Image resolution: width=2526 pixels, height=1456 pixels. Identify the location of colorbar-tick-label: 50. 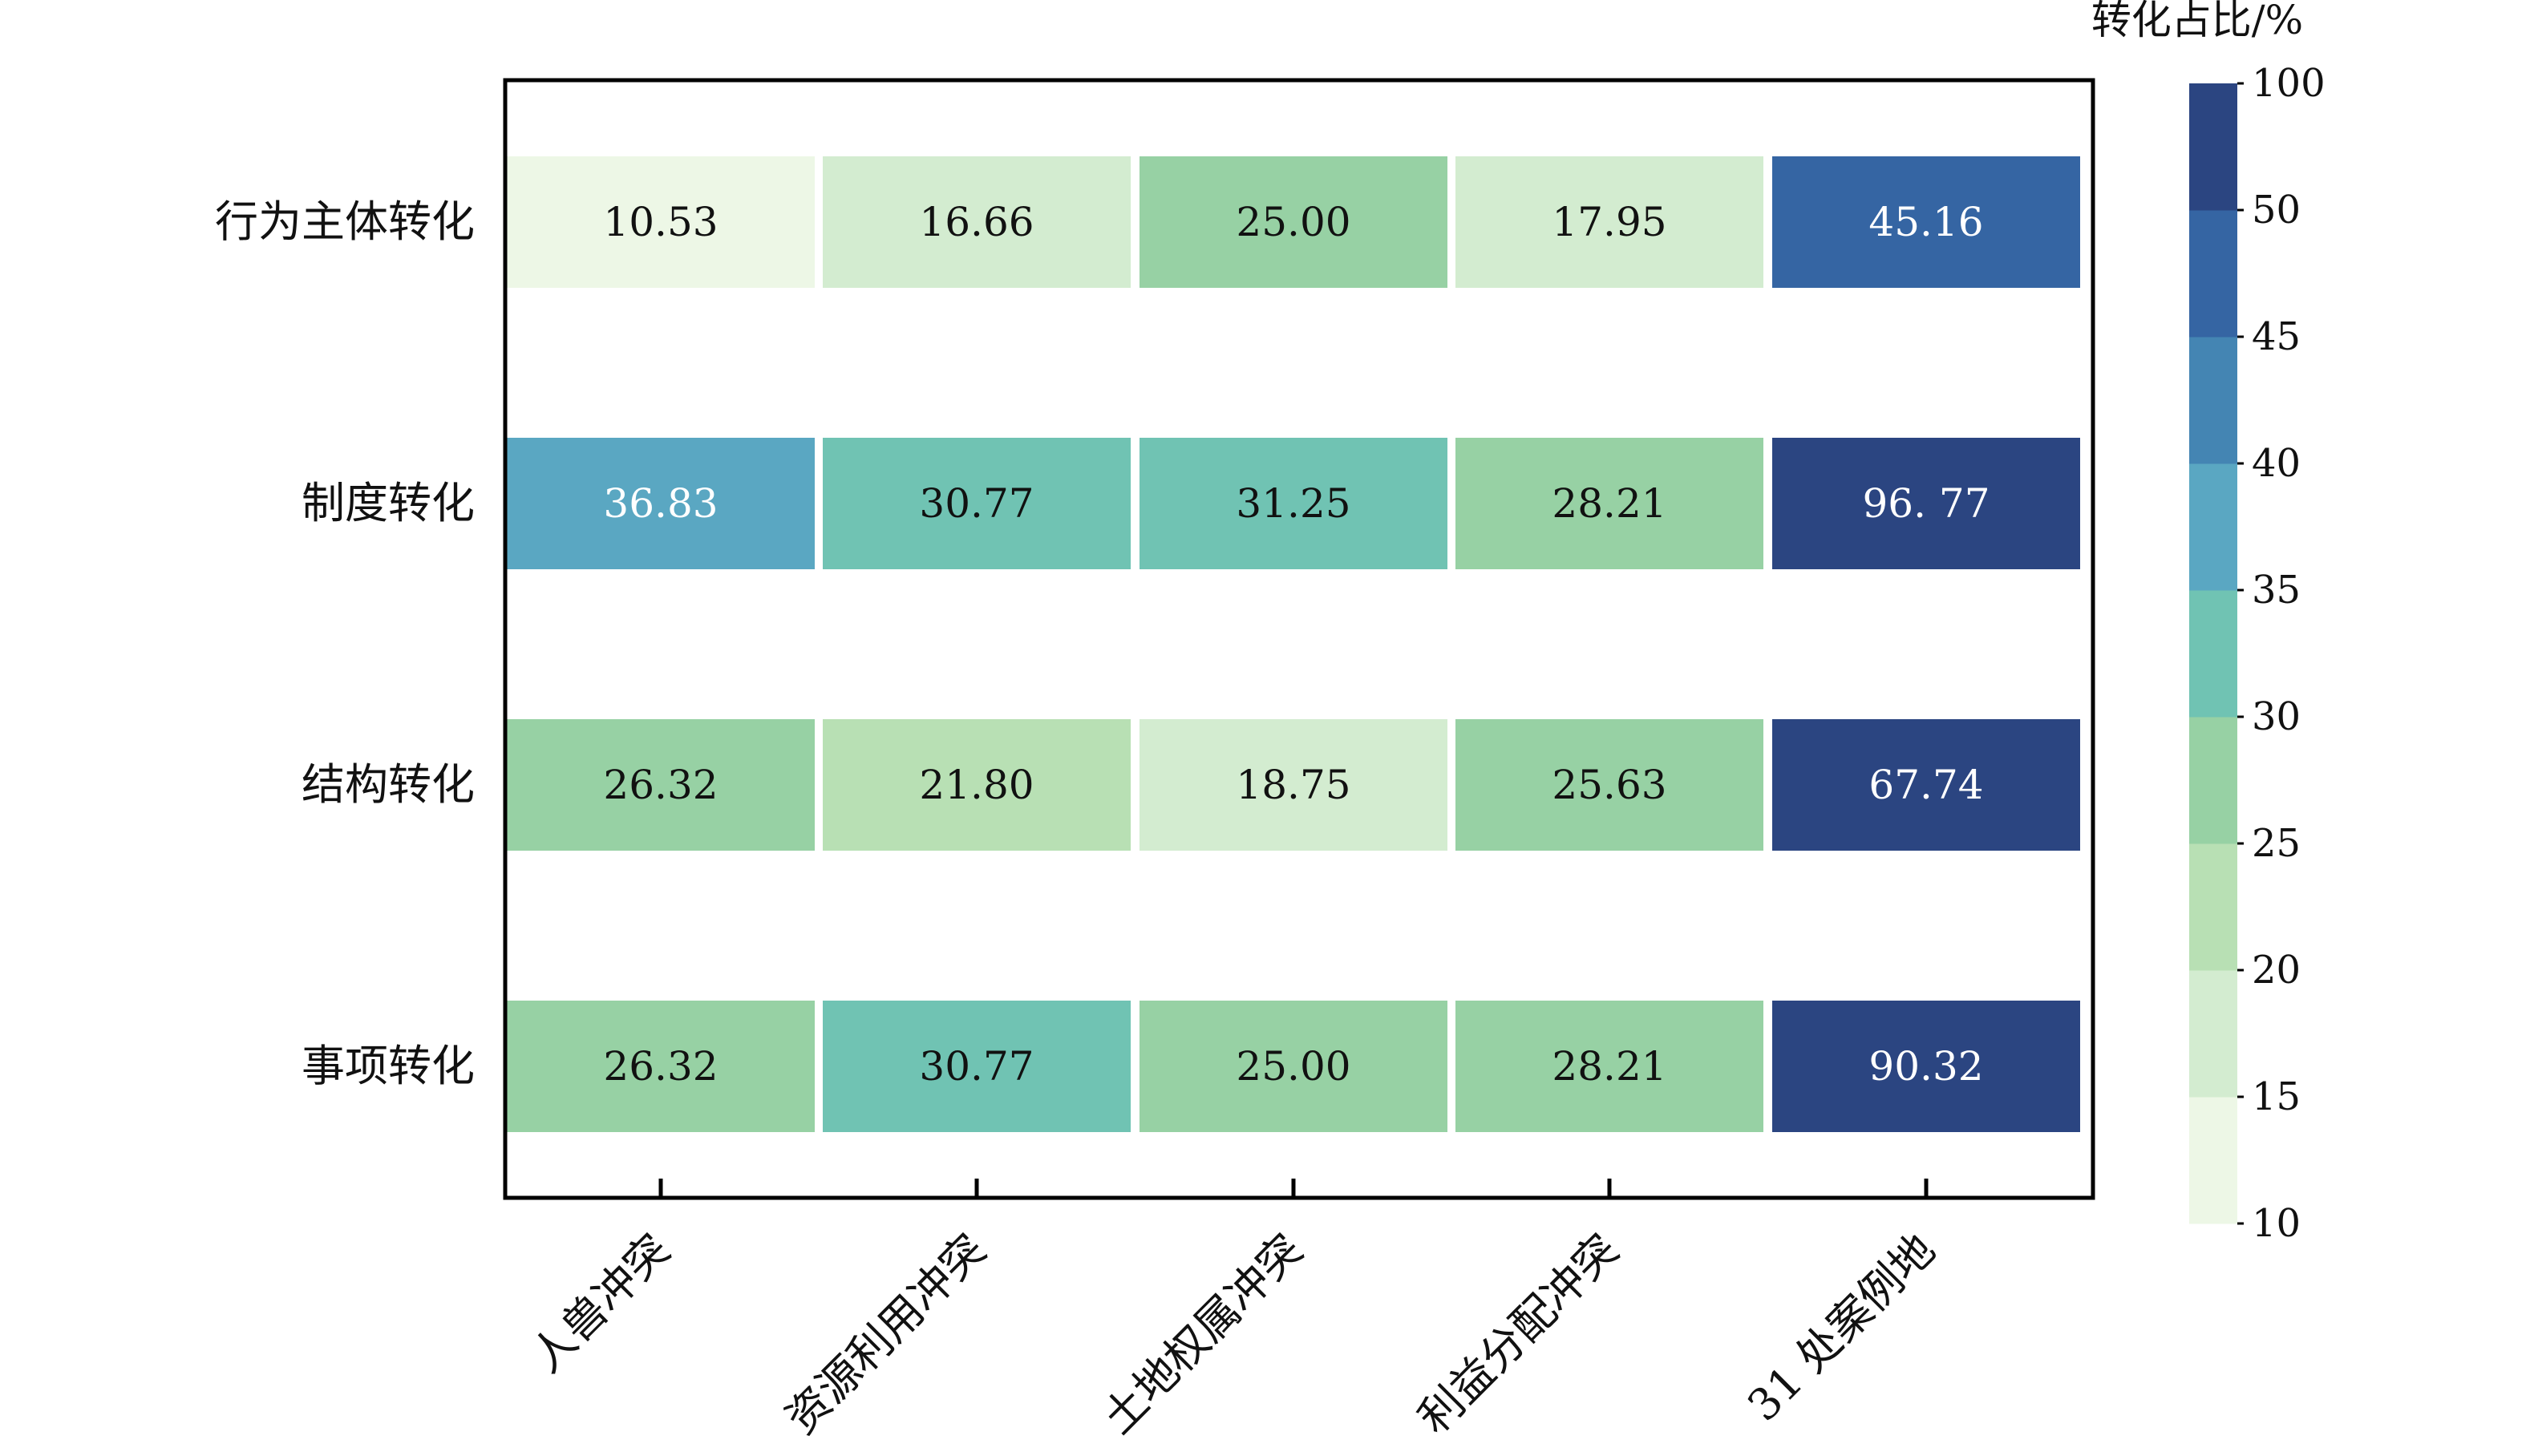
(2276, 210).